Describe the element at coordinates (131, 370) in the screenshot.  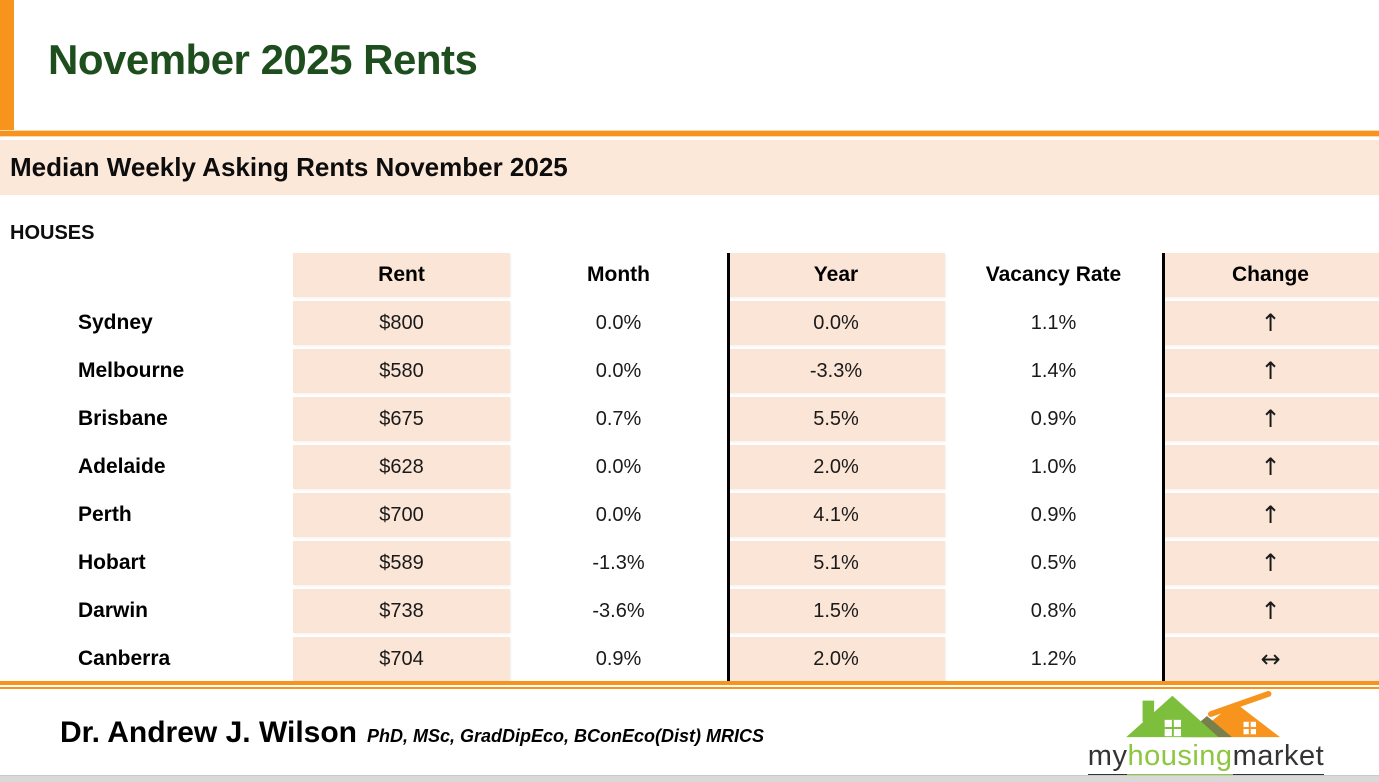
I see `city-label: Melbourne` at that location.